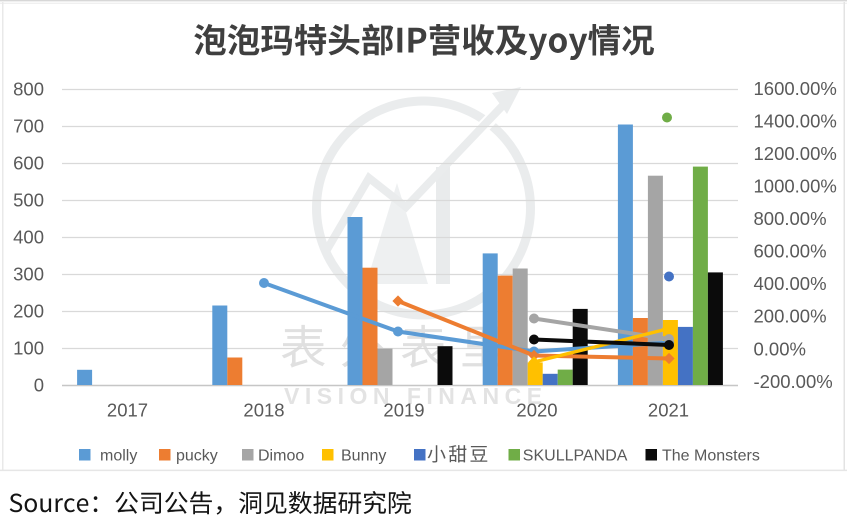  Describe the element at coordinates (281, 455) in the screenshot. I see `svg-text: Dimoo` at that location.